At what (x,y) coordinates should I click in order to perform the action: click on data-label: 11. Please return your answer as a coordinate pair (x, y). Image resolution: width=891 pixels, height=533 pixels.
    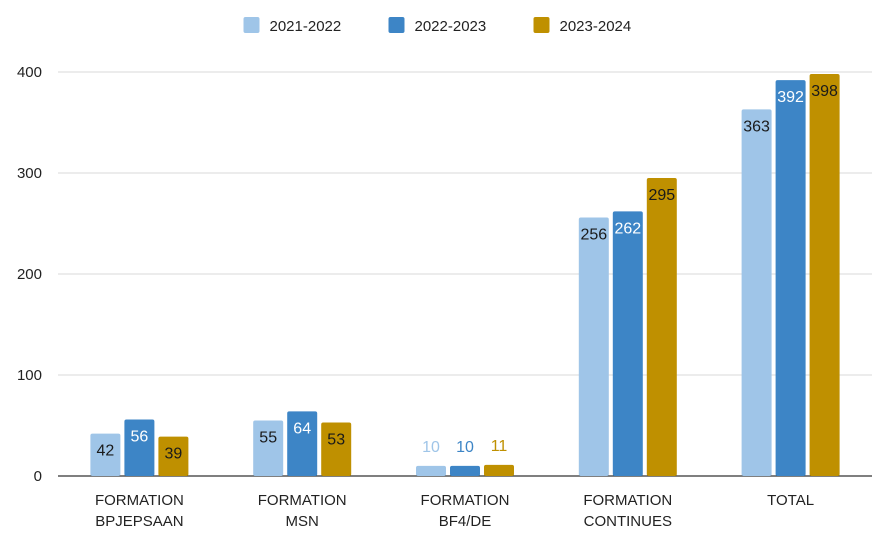
    Looking at the image, I should click on (499, 446).